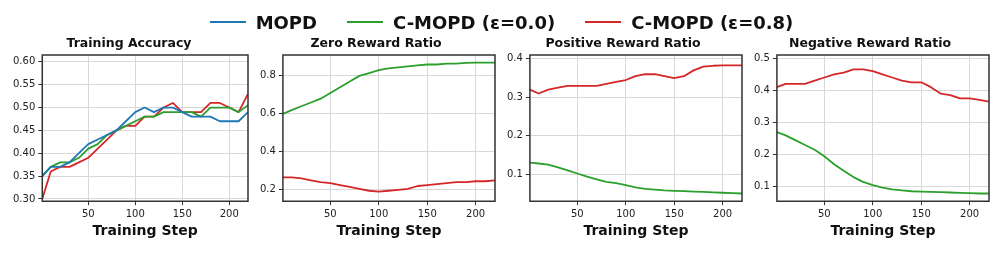 This screenshot has height=264, width=1003. Describe the element at coordinates (24, 84) in the screenshot. I see `y-tick-label: 0.55` at that location.